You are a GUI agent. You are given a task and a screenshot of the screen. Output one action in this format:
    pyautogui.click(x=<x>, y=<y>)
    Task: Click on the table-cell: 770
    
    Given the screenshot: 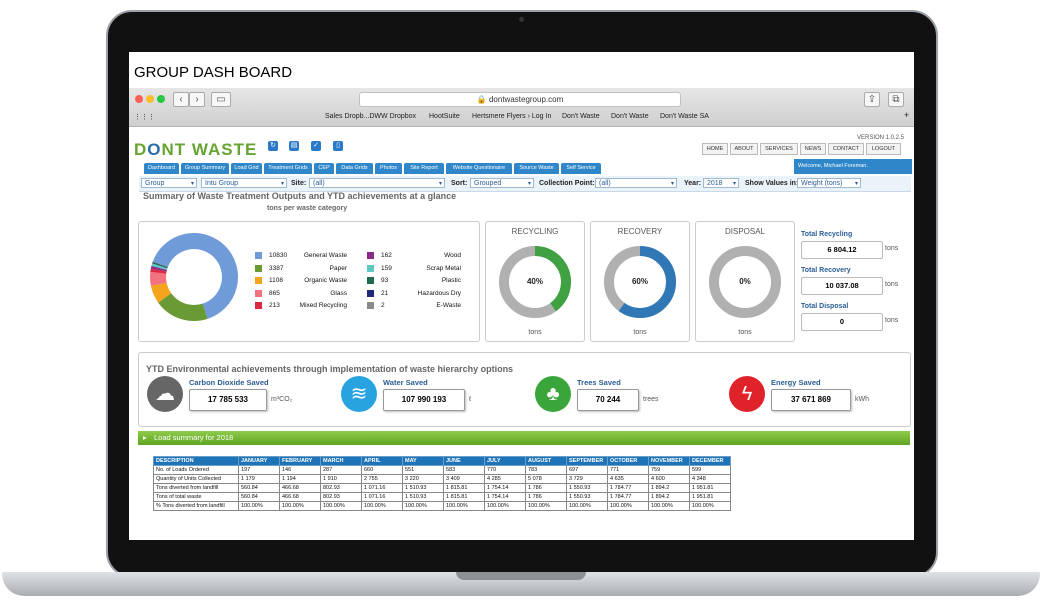 What is the action you would take?
    pyautogui.click(x=505, y=470)
    